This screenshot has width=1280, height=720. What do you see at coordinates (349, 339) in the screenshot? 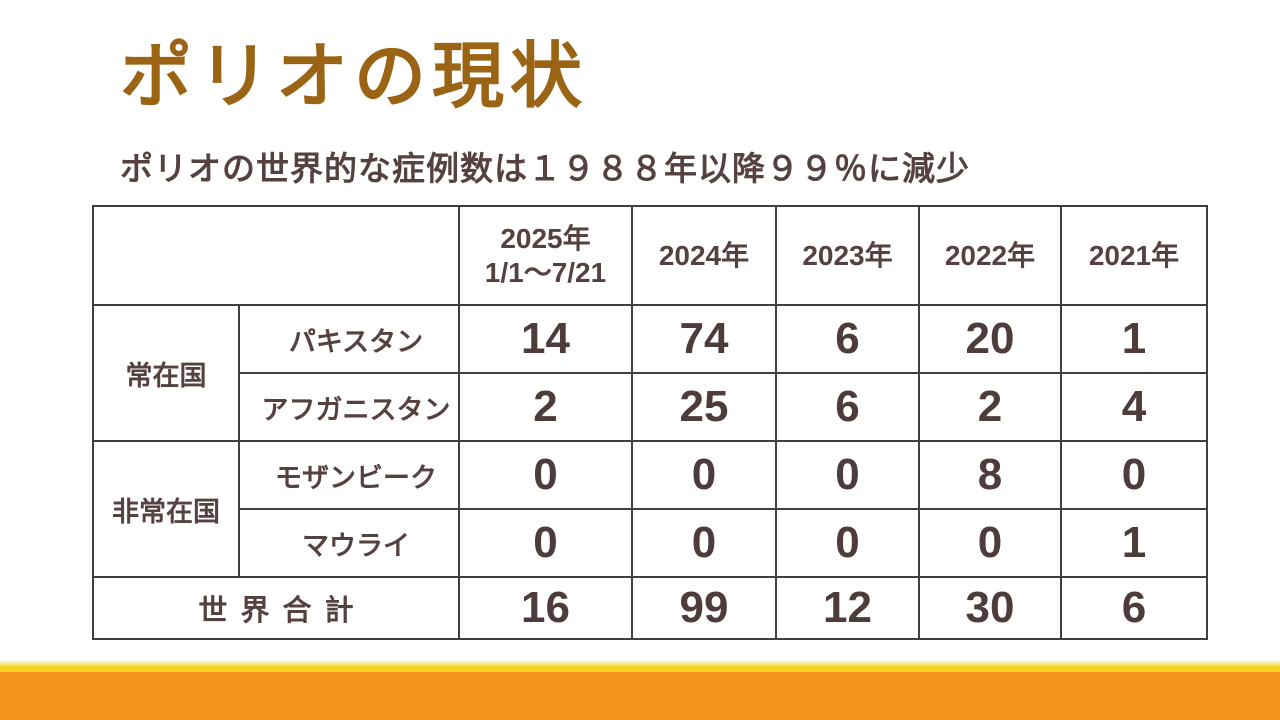
I see `country-pakistan-label: パキスタン` at bounding box center [349, 339].